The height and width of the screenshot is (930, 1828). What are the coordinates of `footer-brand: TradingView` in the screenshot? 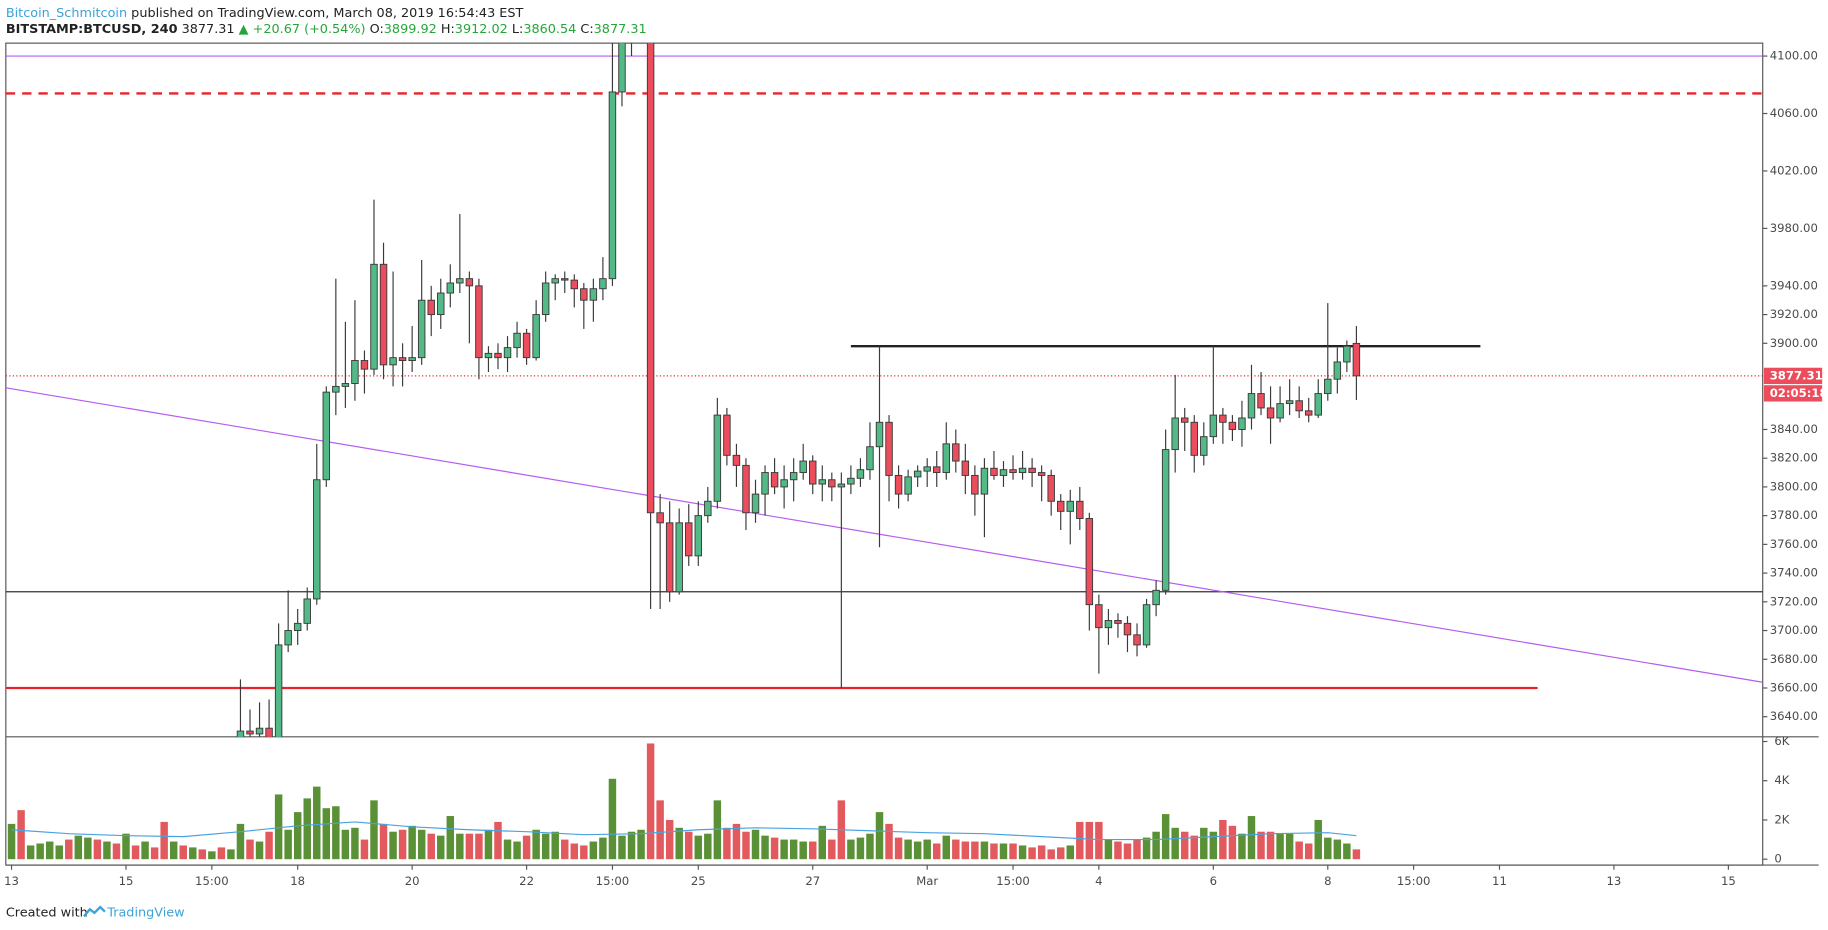 It's located at (145, 912).